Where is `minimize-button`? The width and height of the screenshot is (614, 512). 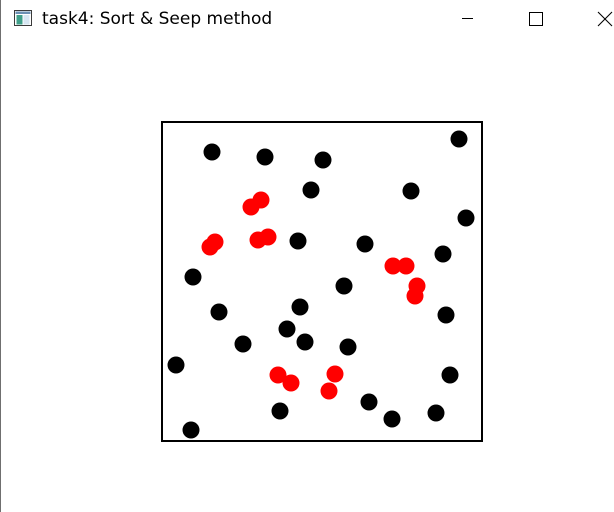 minimize-button is located at coordinates (469, 19).